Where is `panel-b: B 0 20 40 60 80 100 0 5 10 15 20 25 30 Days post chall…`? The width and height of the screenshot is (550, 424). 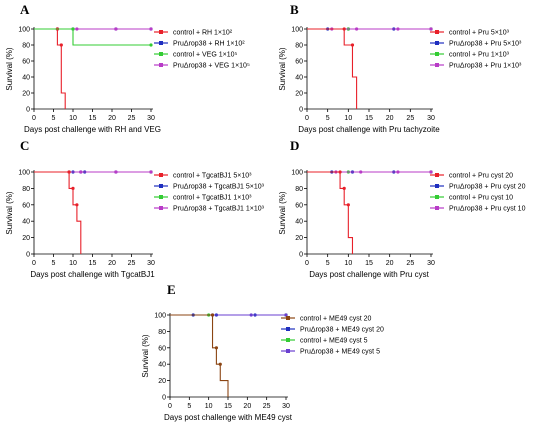 panel-b: B 0 20 40 60 80 100 0 5 10 15 20 25 30 Days post chall… is located at coordinates (400, 68).